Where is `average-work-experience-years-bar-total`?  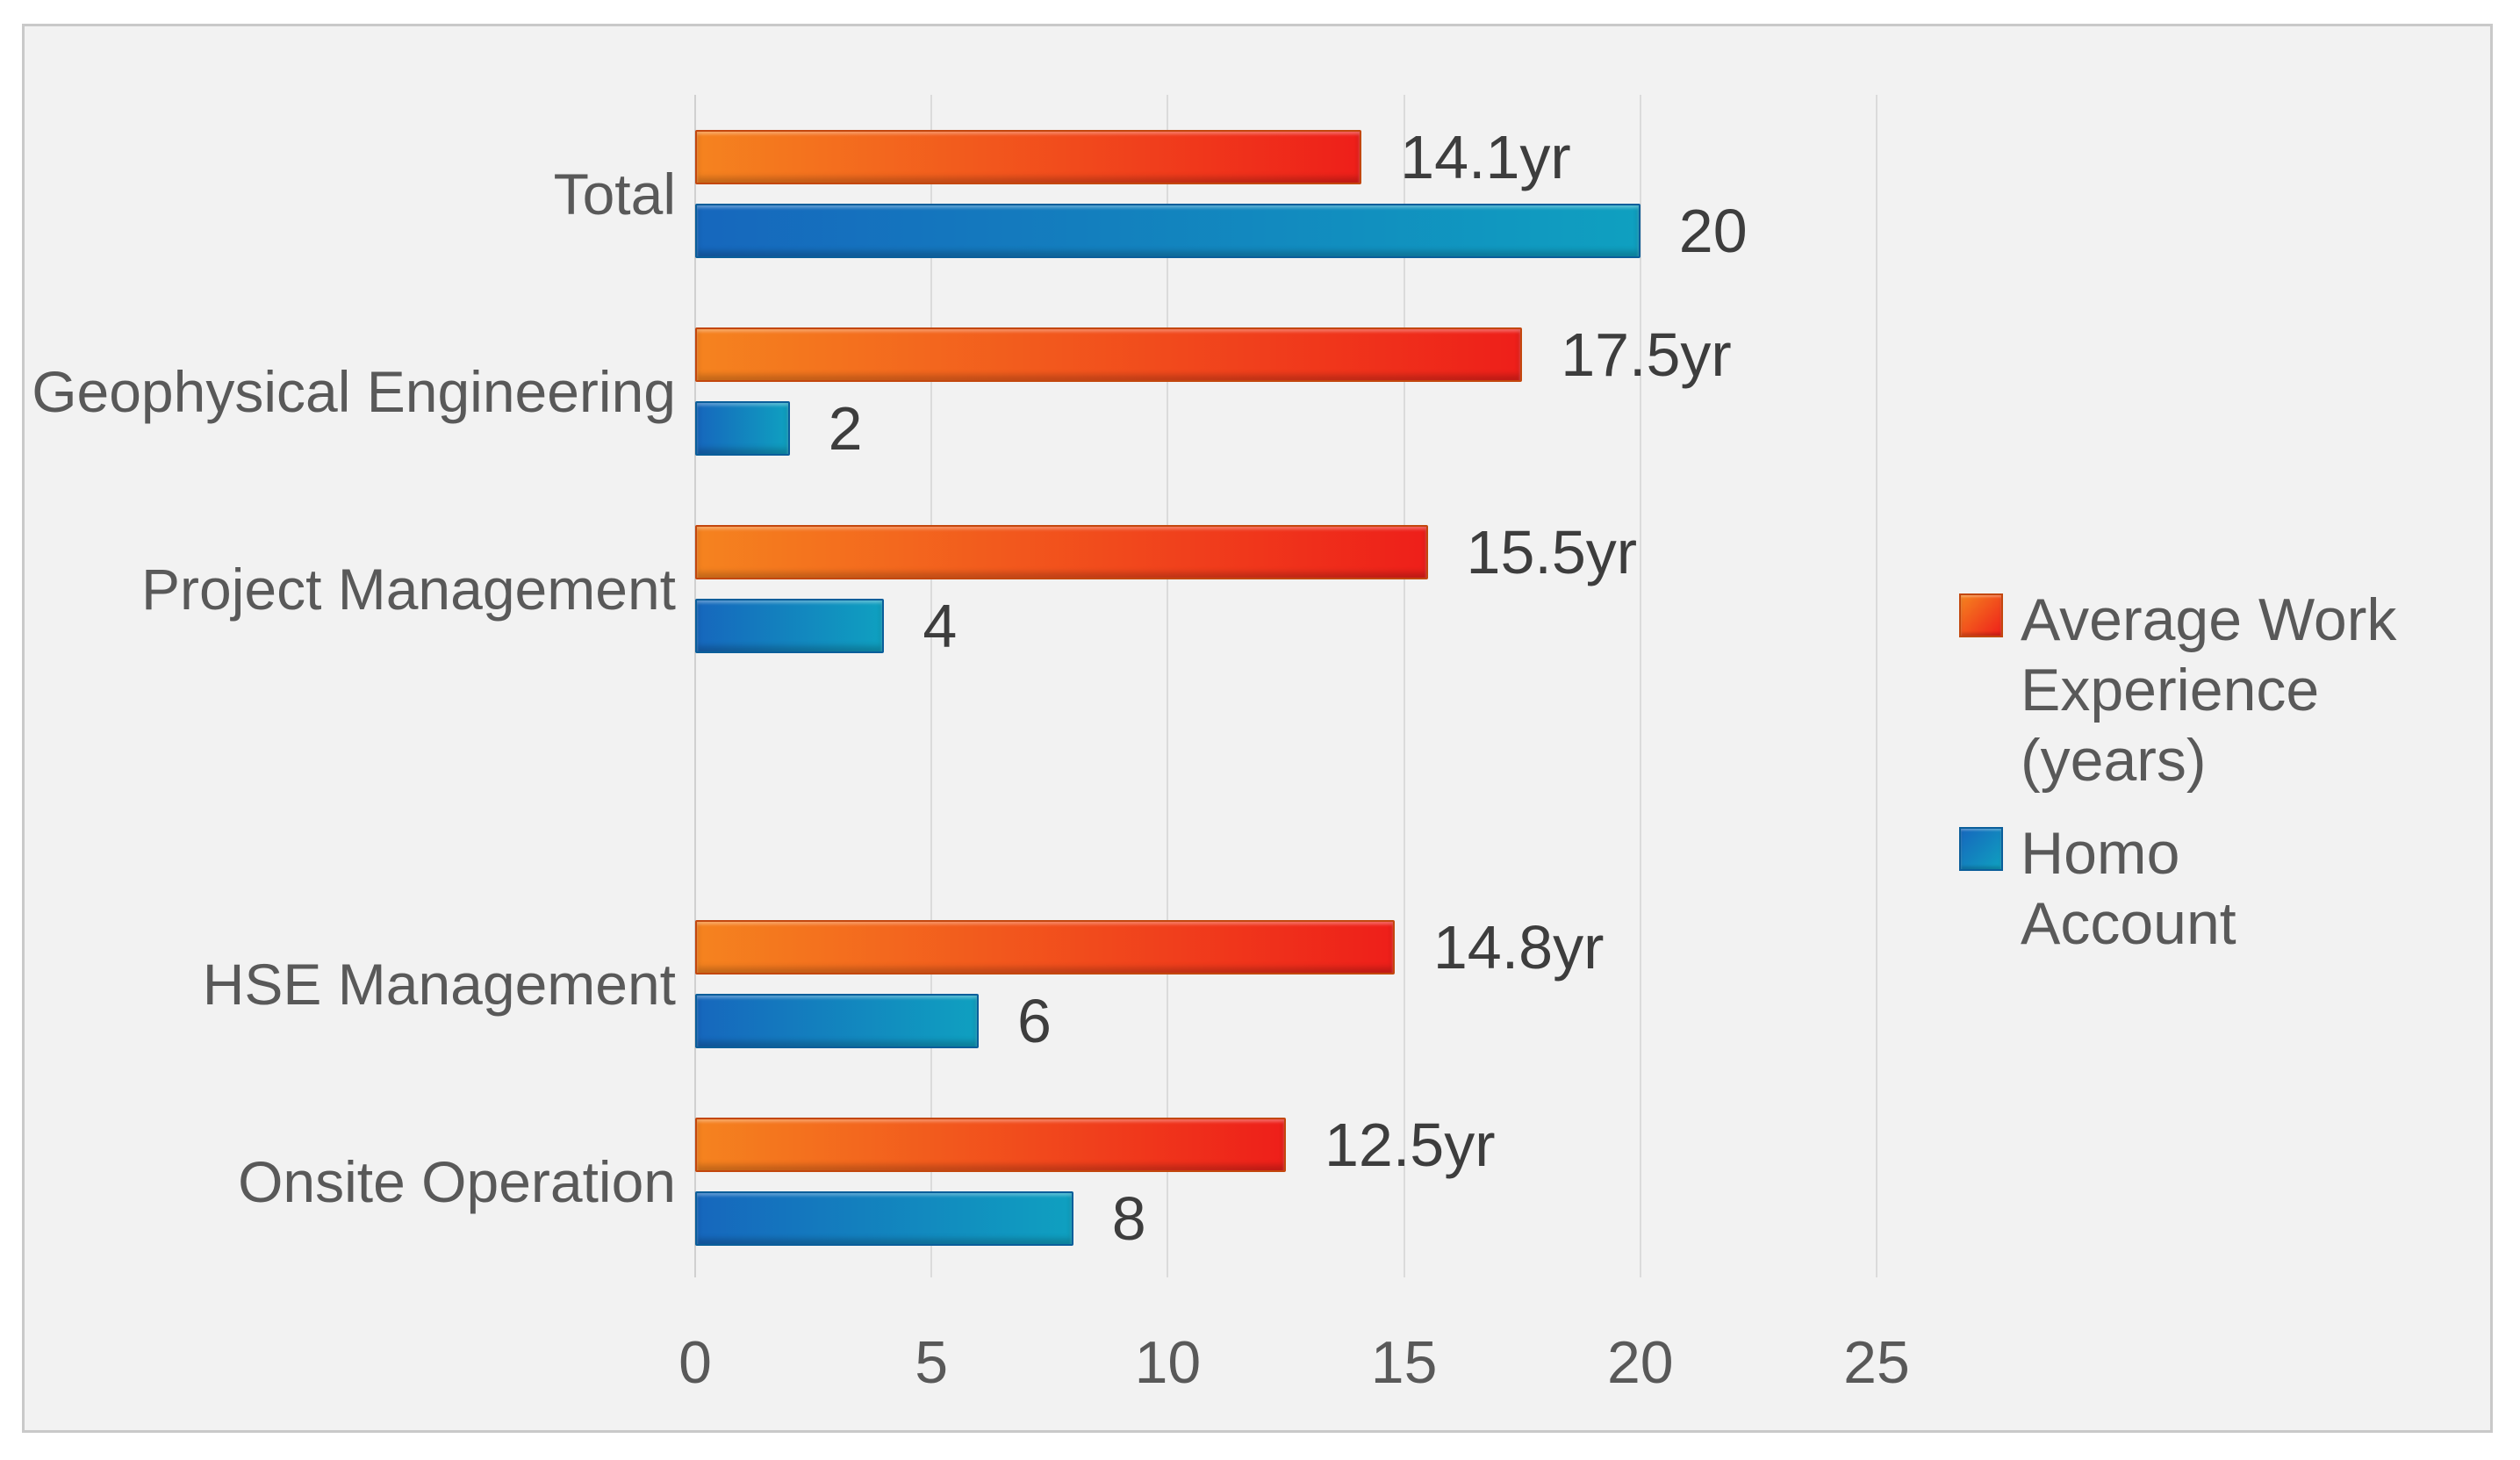 average-work-experience-years-bar-total is located at coordinates (1028, 157).